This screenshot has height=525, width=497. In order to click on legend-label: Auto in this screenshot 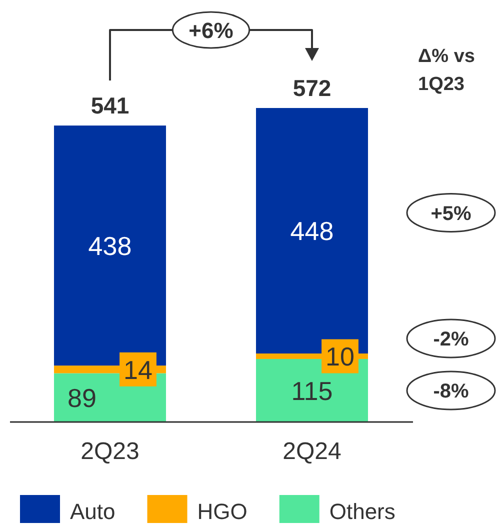, I will do `click(93, 511)`.